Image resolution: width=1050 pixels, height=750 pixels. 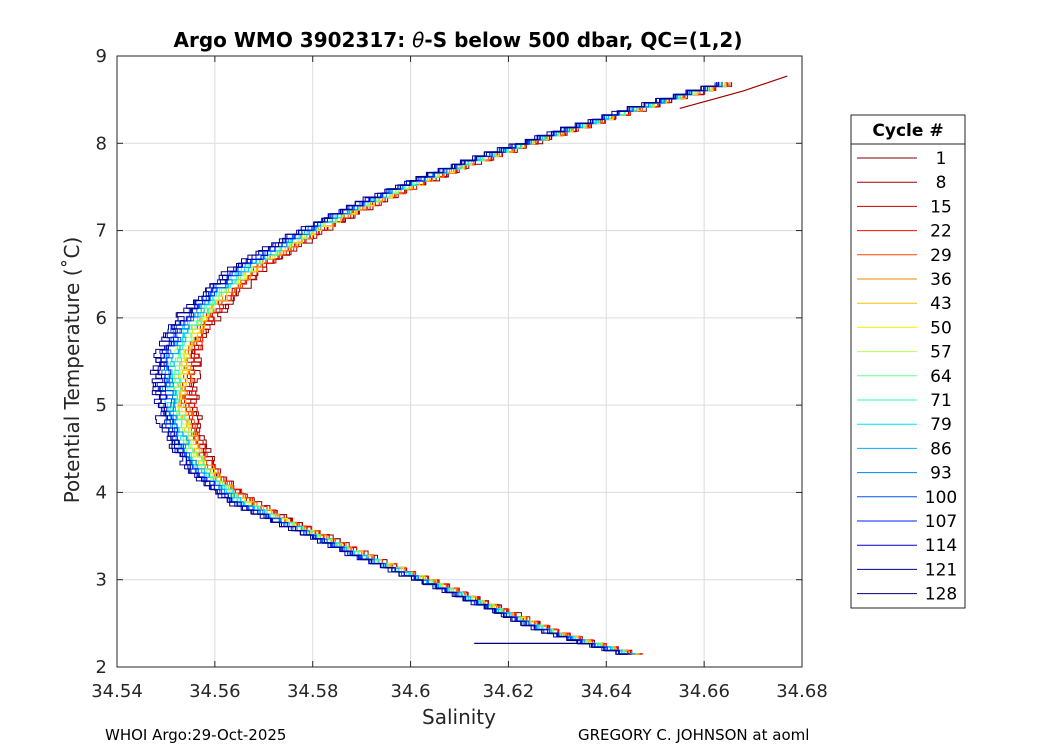 I want to click on legend-label-71: 71, so click(x=941, y=401).